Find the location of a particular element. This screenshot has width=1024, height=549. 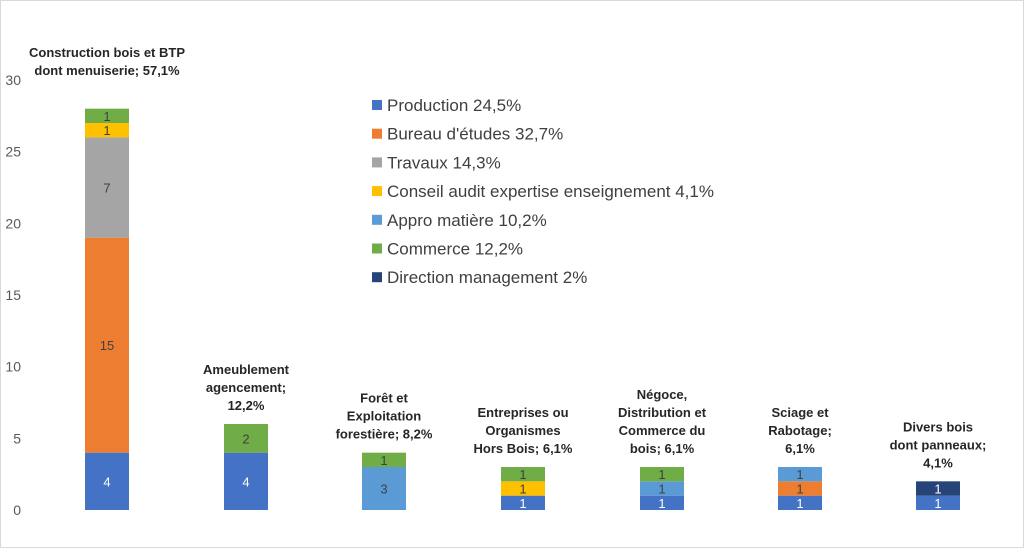

bar-data-label: 2 is located at coordinates (245, 438).